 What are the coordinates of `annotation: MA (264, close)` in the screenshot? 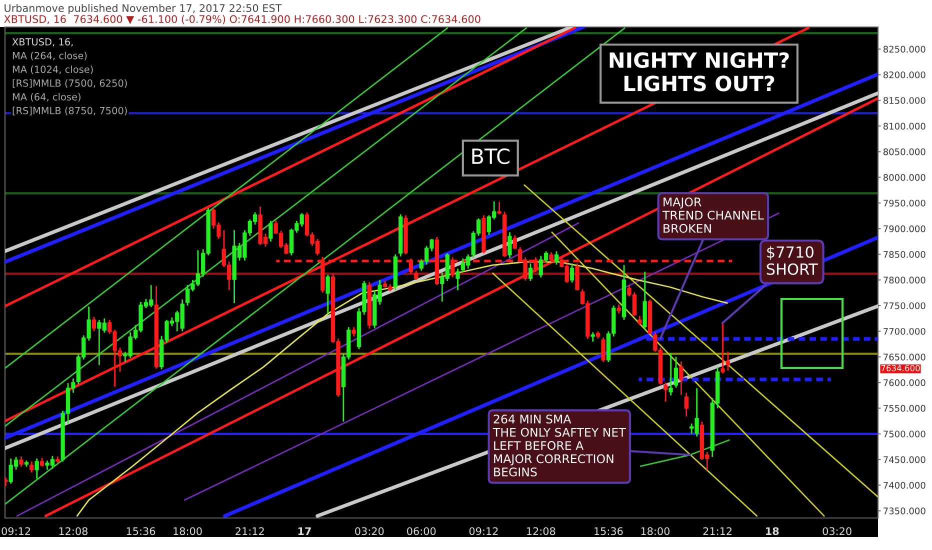 It's located at (49, 56).